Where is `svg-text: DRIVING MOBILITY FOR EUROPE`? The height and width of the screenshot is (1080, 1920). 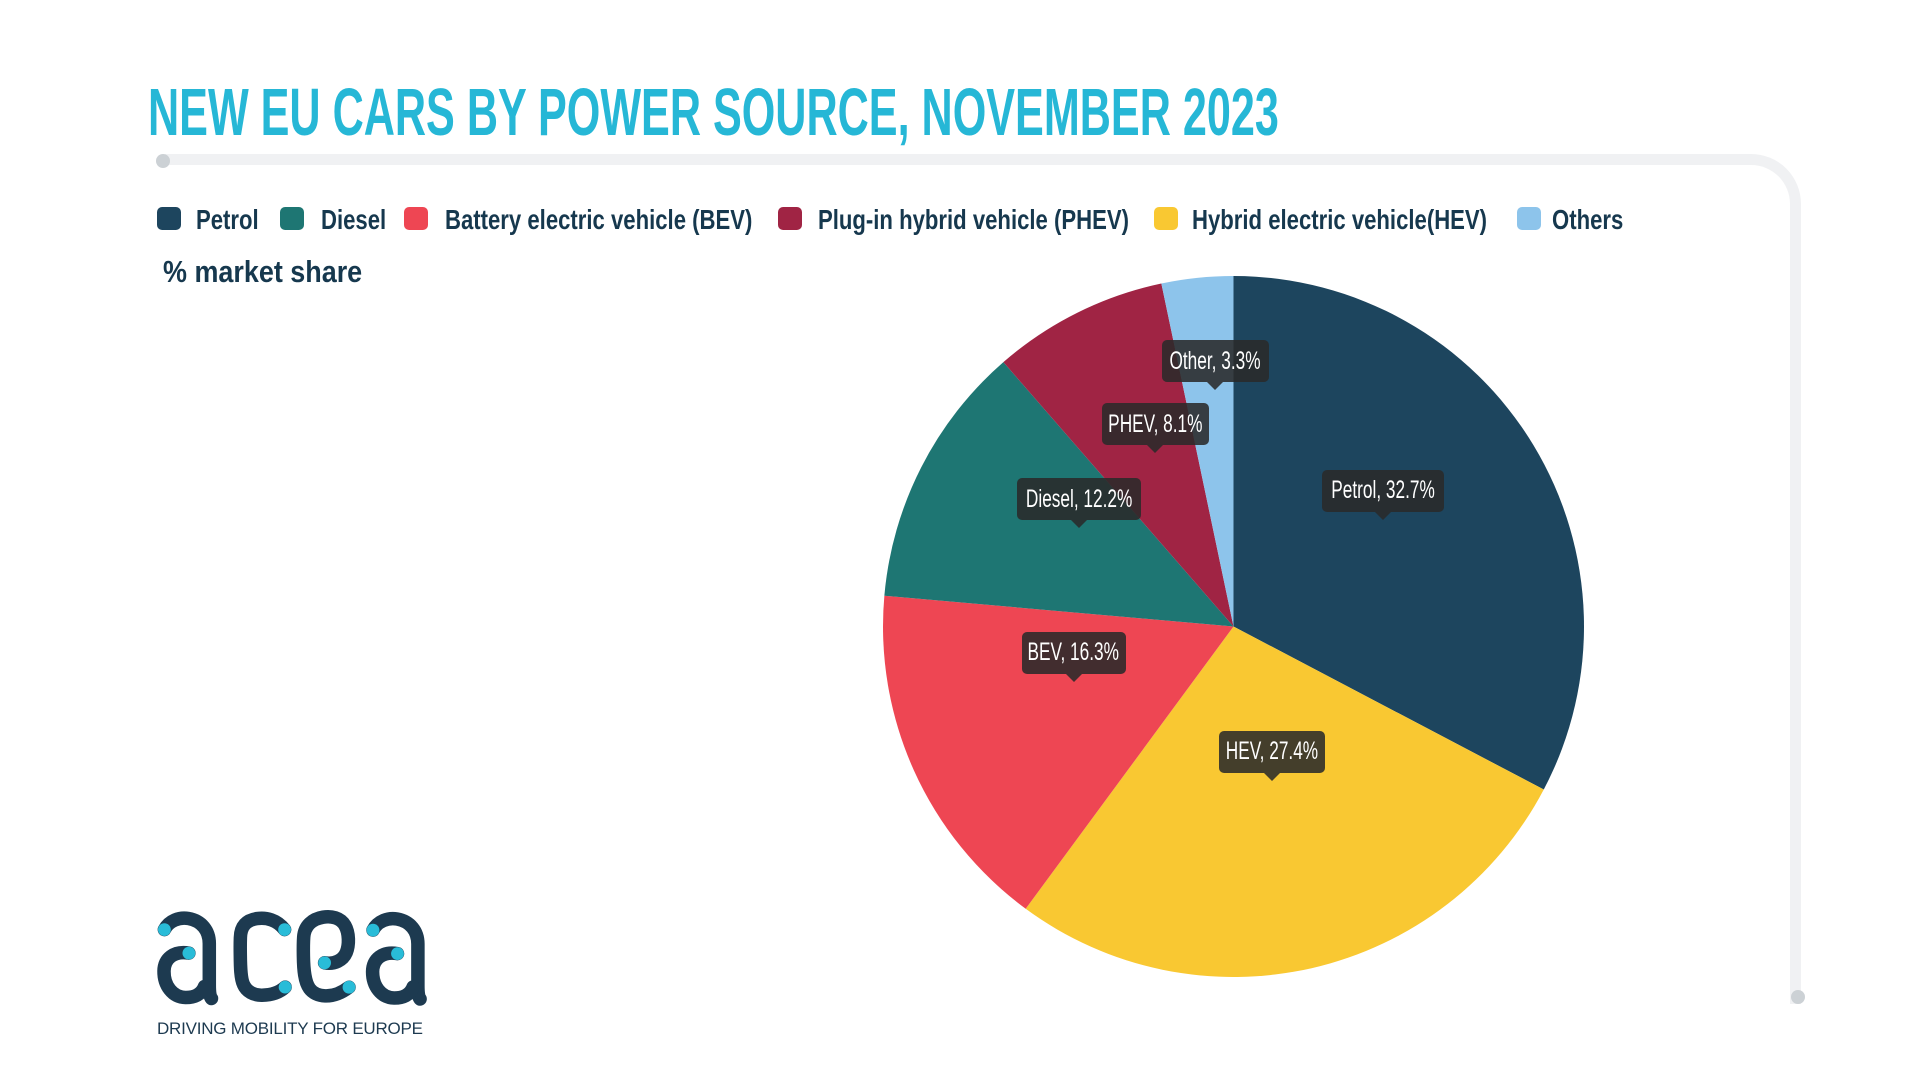
svg-text: DRIVING MOBILITY FOR EUROPE is located at coordinates (290, 1028).